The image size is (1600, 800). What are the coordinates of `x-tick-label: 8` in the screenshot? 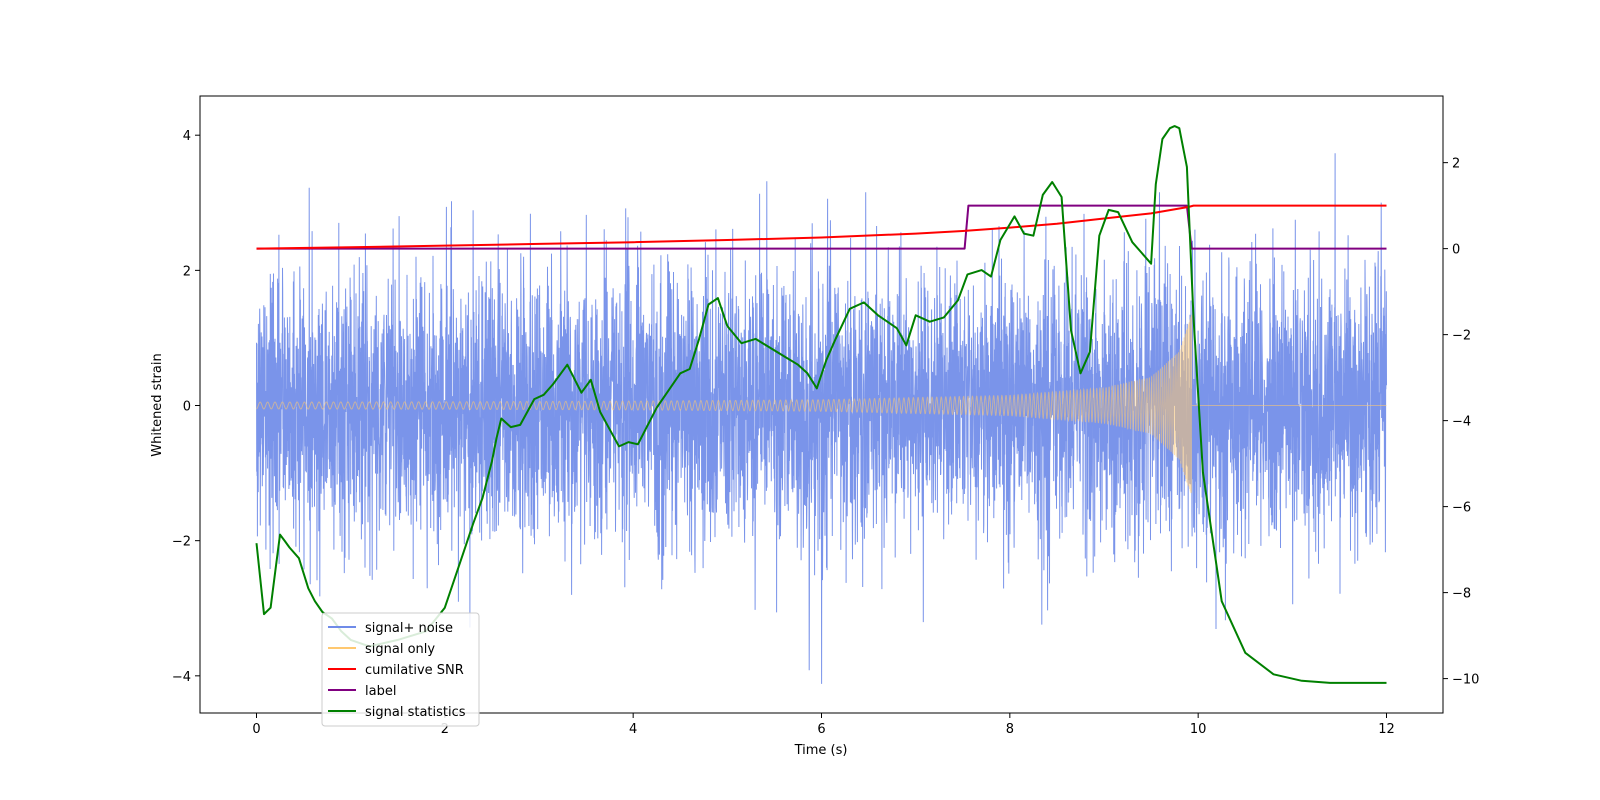 It's located at (1010, 729).